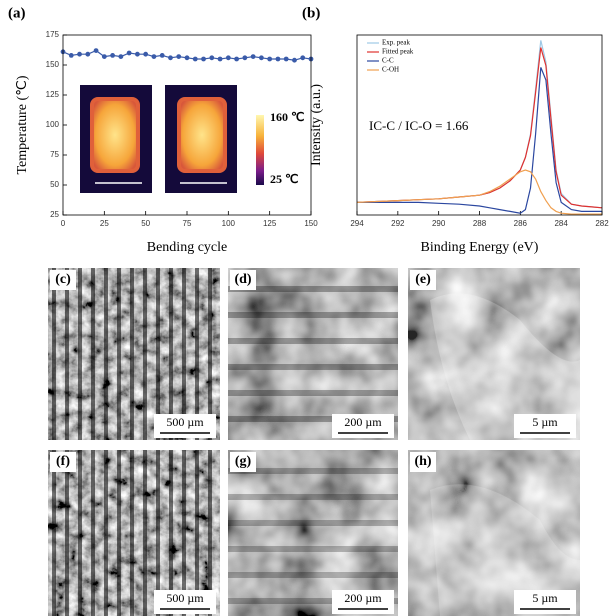 The height and width of the screenshot is (616, 612). I want to click on legend-label: C-OH, so click(390, 70).